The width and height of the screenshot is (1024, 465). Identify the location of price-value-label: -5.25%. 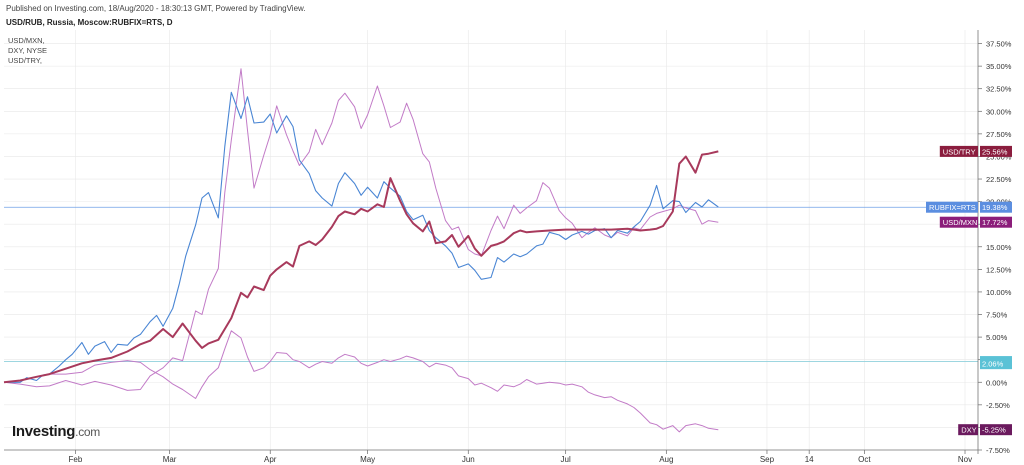
(994, 430).